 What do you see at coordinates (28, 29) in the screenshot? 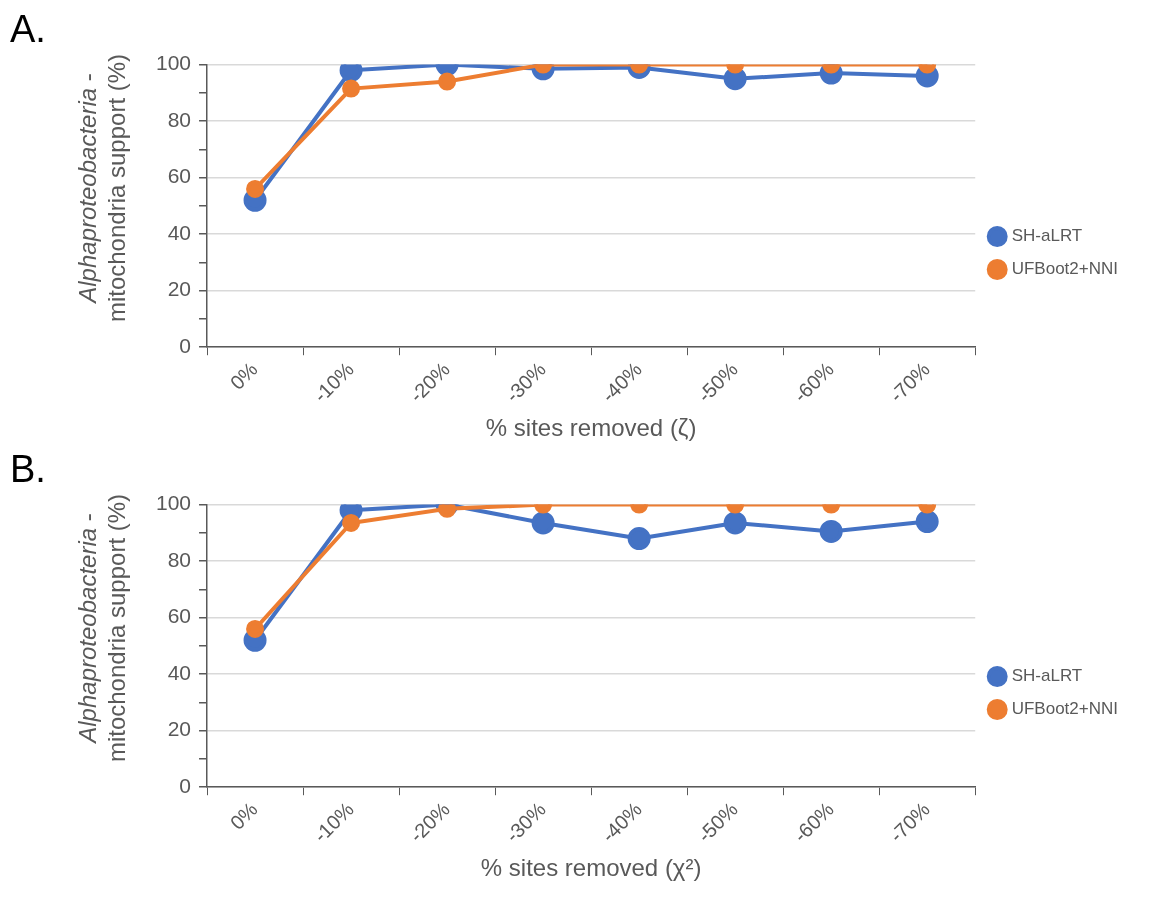
I see `chart-title: A.` at bounding box center [28, 29].